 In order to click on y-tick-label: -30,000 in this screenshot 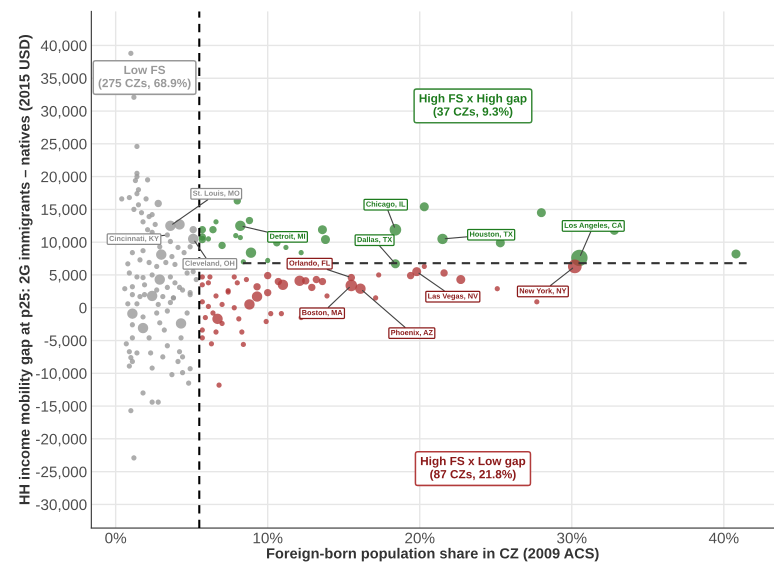, I will do `click(61, 505)`.